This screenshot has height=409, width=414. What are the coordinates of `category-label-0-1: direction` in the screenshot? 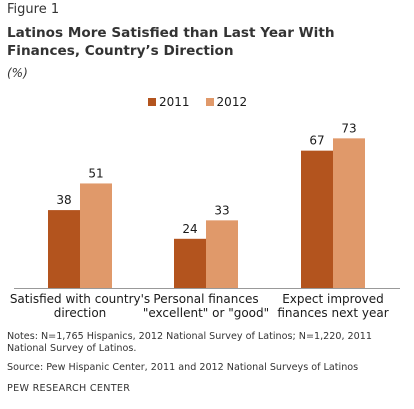 It's located at (80, 313).